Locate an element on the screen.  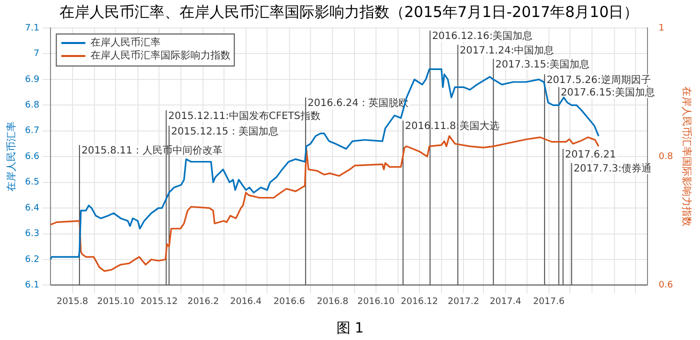
caption: 图 1 is located at coordinates (350, 328).